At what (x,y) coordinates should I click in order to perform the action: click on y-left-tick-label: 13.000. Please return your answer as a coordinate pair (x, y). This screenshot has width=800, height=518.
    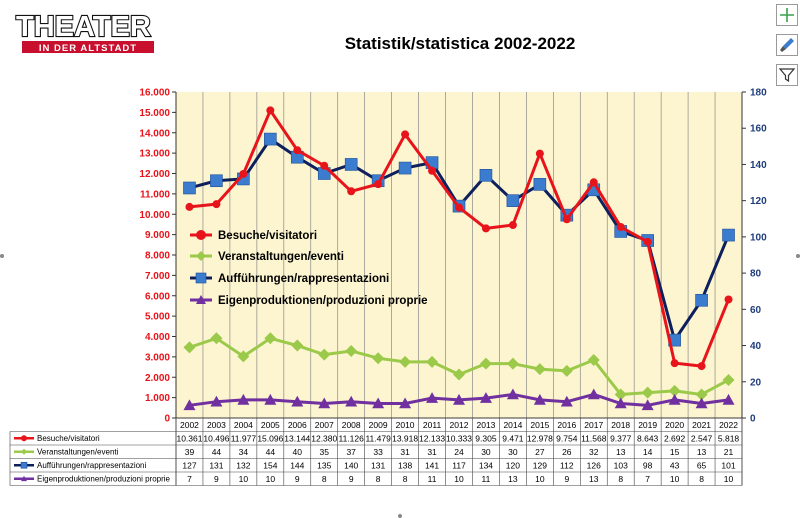
    Looking at the image, I should click on (154, 154).